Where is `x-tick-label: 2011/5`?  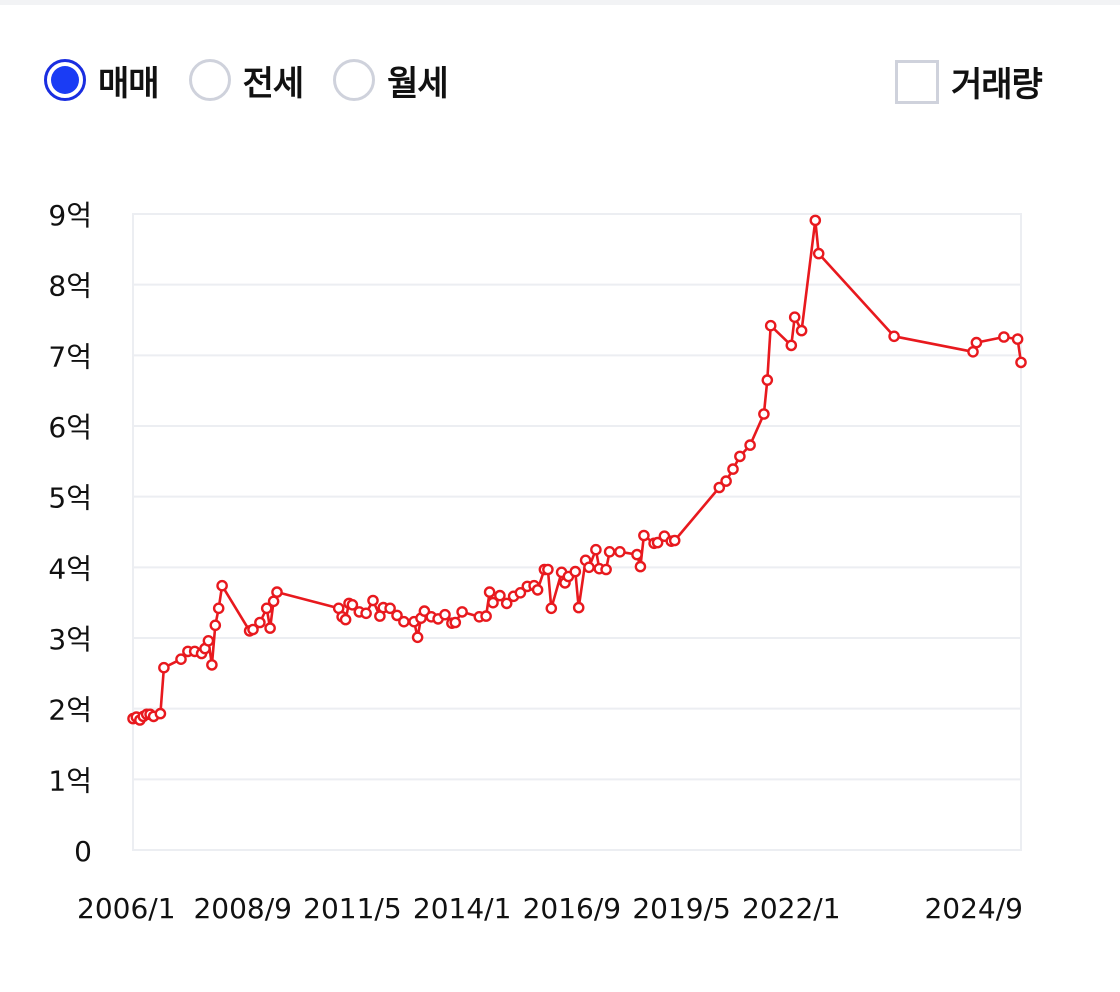 x-tick-label: 2011/5 is located at coordinates (352, 908).